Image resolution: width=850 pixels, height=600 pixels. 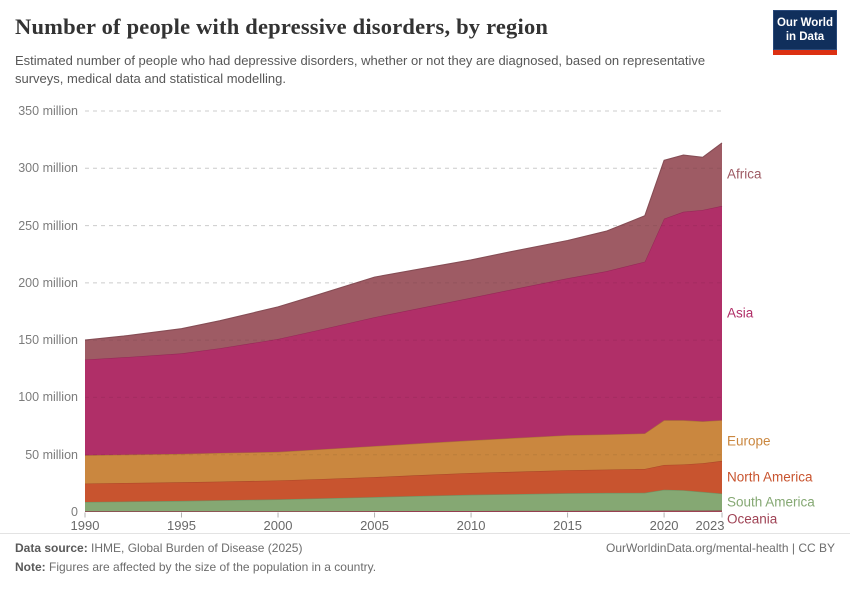 I want to click on owid-logo-box: Our World in Data, so click(x=805, y=30).